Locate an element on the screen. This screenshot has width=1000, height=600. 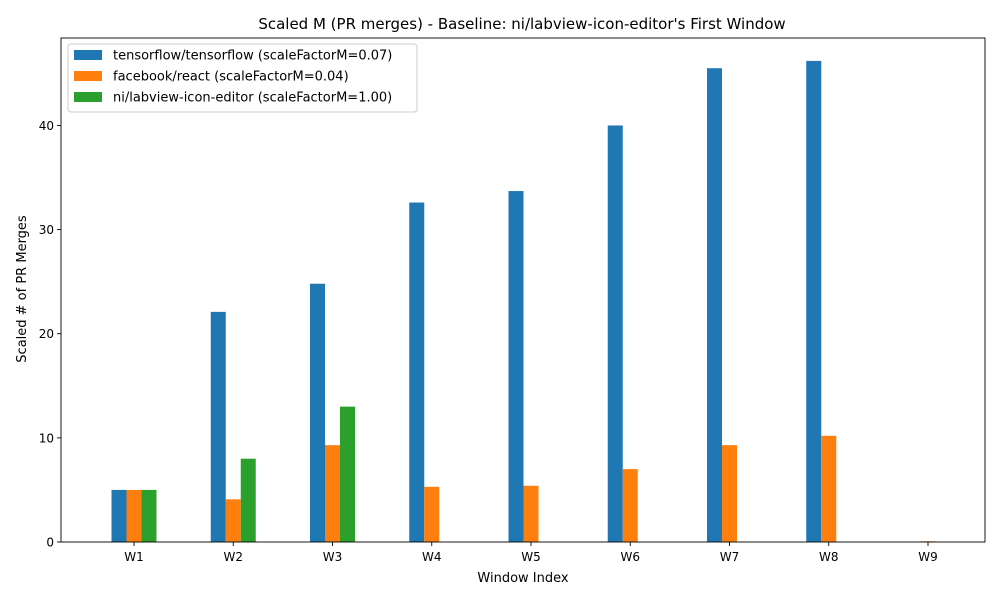
legend-label-2: facebook/react (scaleFactorM=0.04) is located at coordinates (231, 77).